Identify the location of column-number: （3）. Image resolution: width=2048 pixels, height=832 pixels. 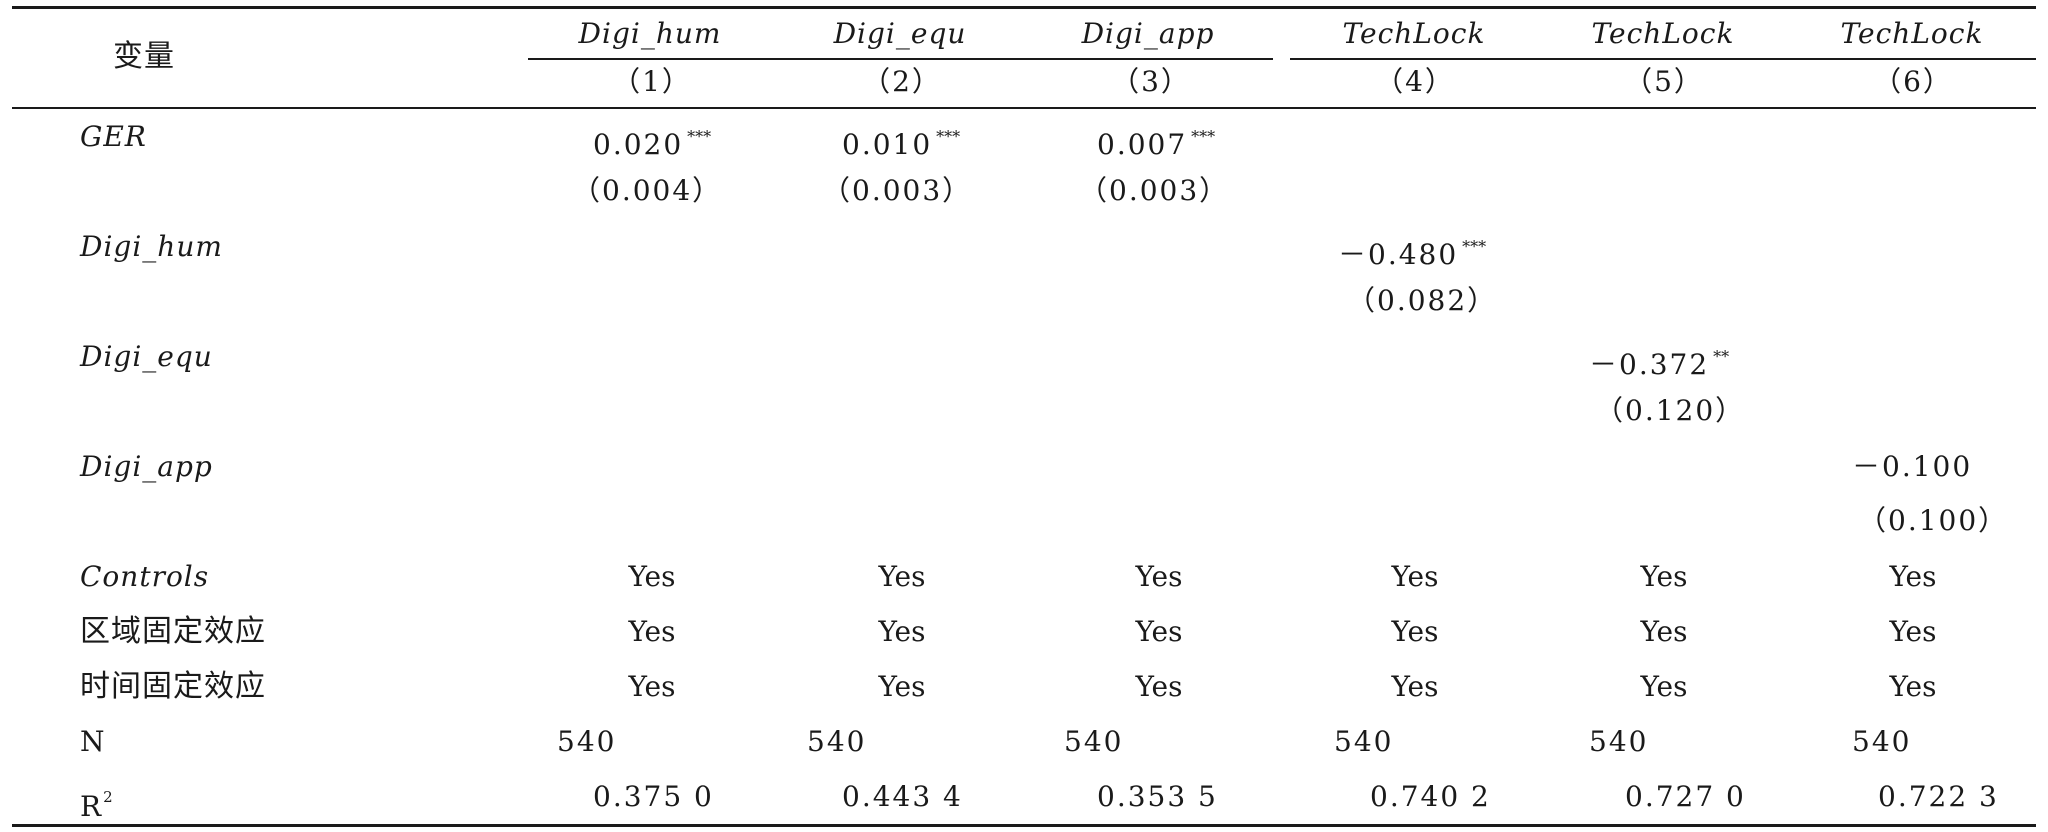
(1151, 81).